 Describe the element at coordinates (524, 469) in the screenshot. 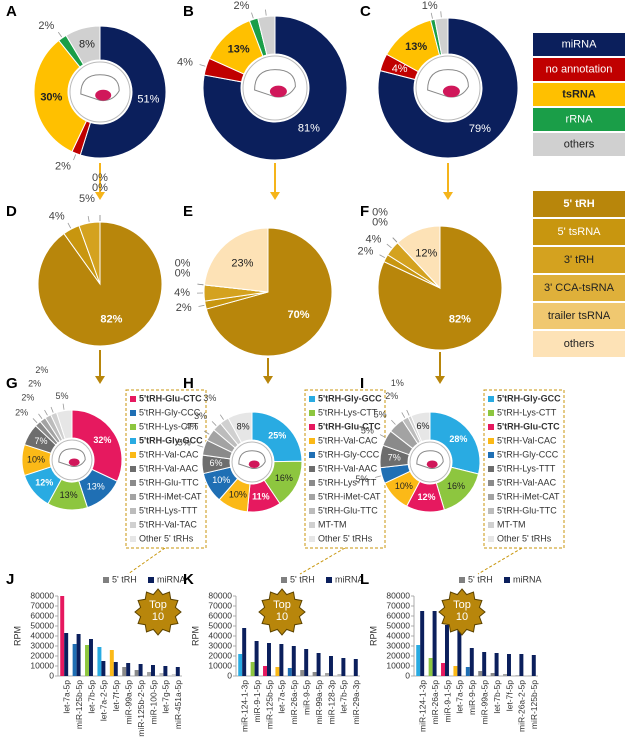

I see `legend-box` at that location.